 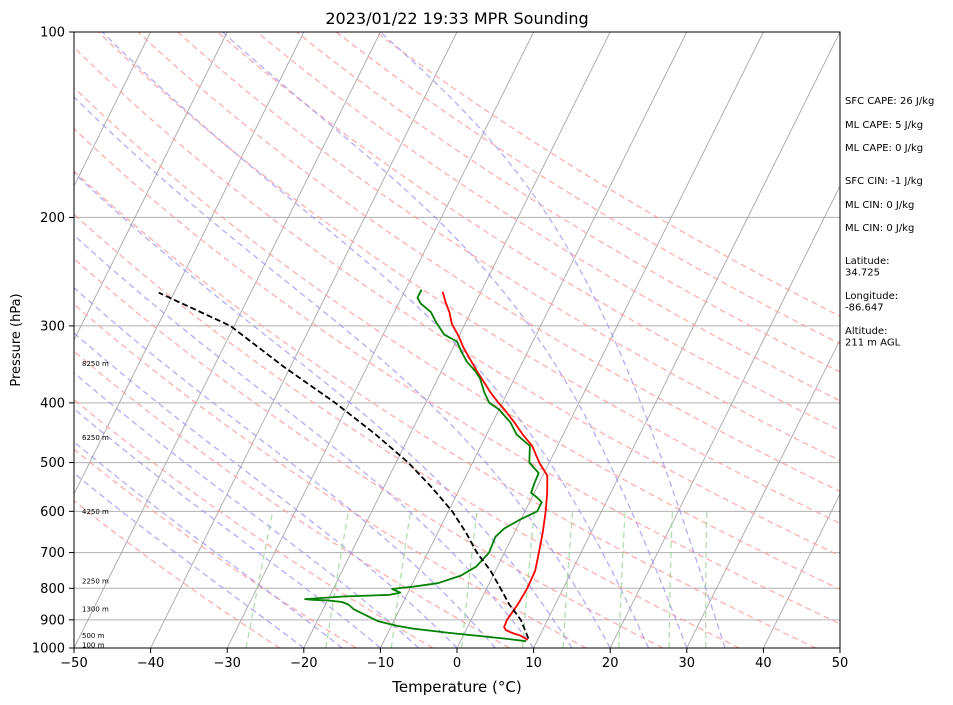 I want to click on y-tick-label: 200, so click(x=52, y=218).